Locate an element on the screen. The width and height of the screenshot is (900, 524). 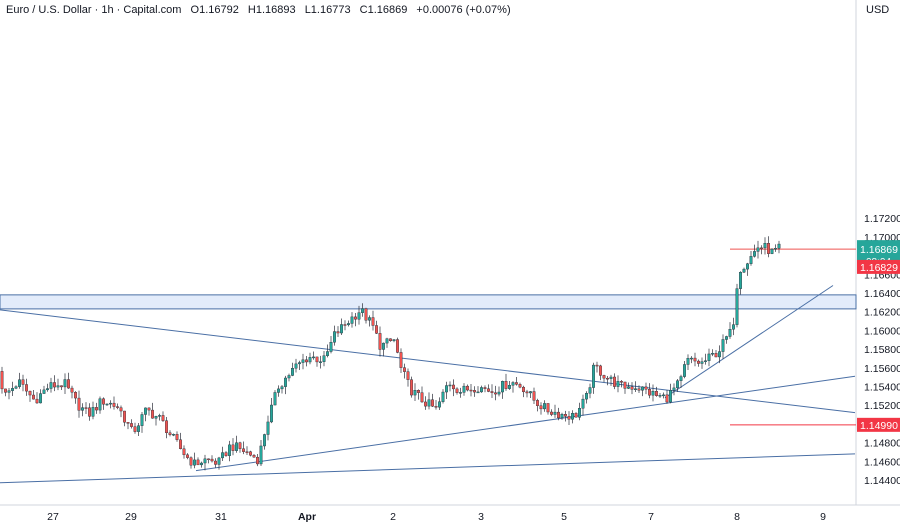
x-tick-label: Apr is located at coordinates (307, 517).